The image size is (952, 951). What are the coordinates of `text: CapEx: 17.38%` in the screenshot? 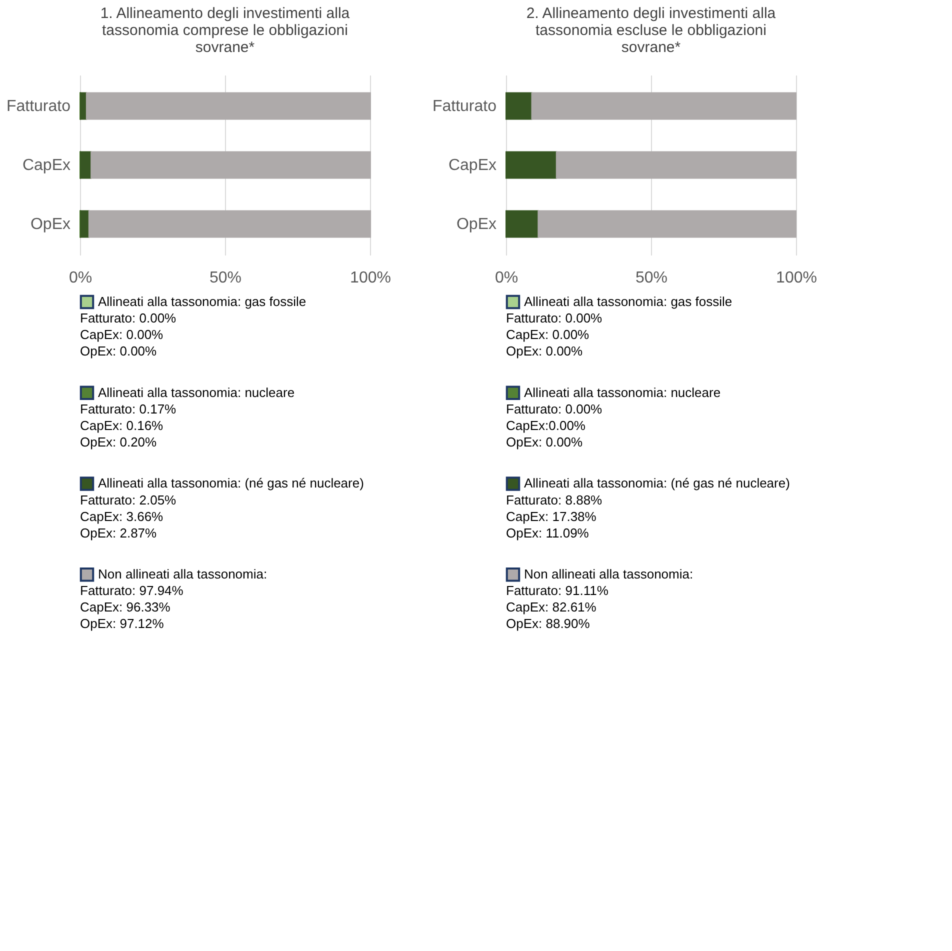 It's located at (551, 516).